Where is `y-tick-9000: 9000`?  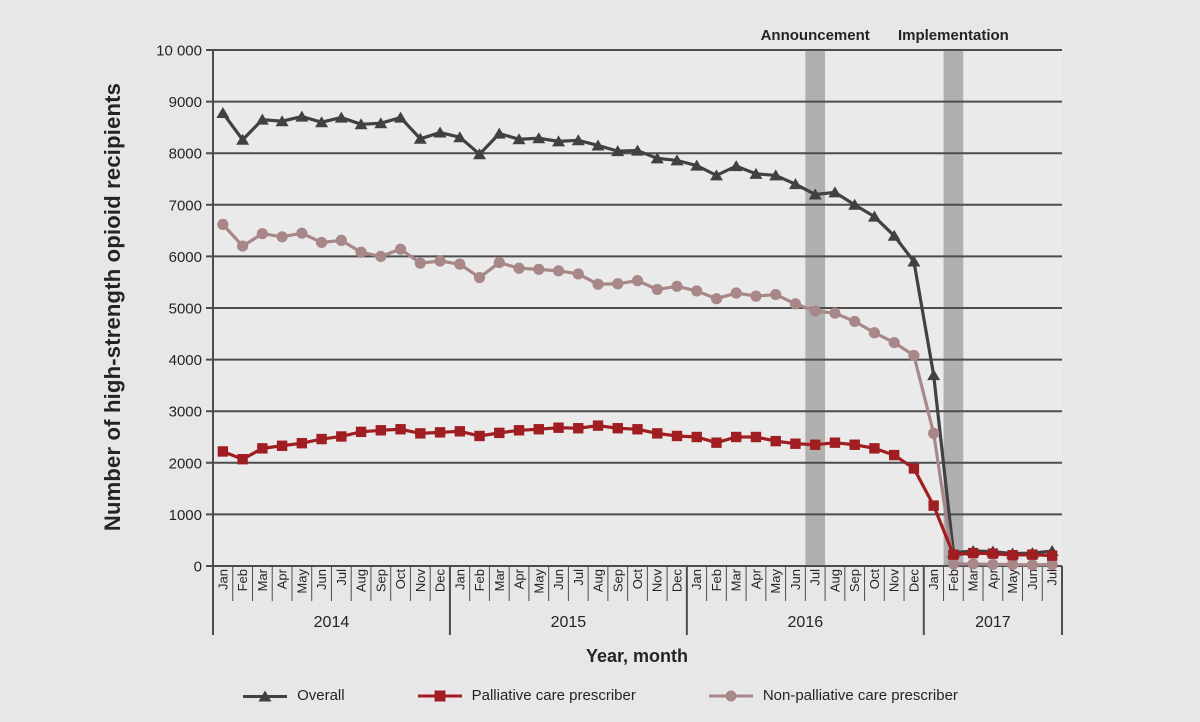 y-tick-9000: 9000 is located at coordinates (185, 102).